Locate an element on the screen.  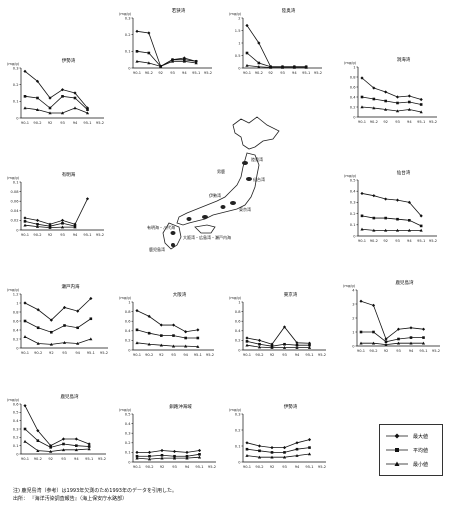
chart-title: 洞海湾 is located at coordinates (404, 59).